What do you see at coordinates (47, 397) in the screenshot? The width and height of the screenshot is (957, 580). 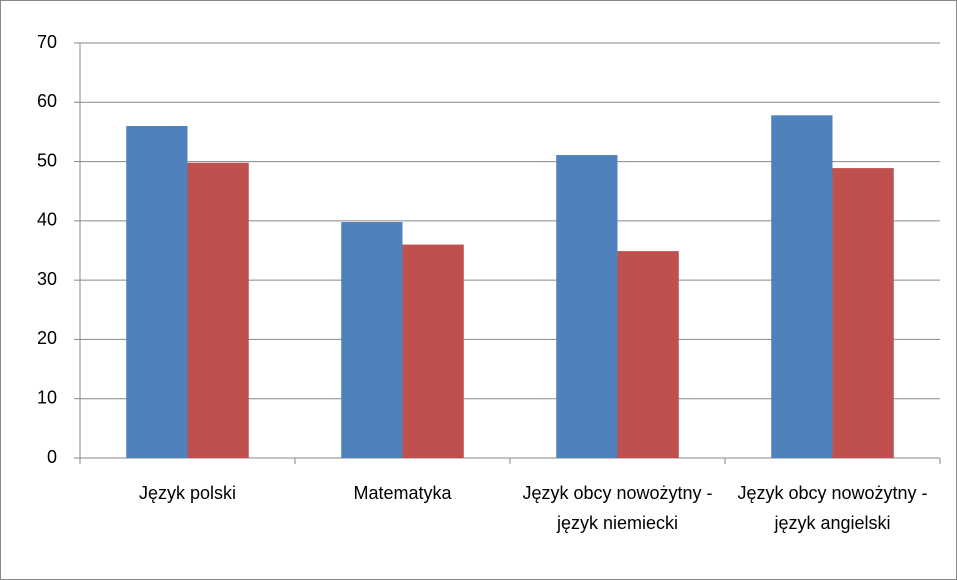 I see `y-tick-label: 10` at bounding box center [47, 397].